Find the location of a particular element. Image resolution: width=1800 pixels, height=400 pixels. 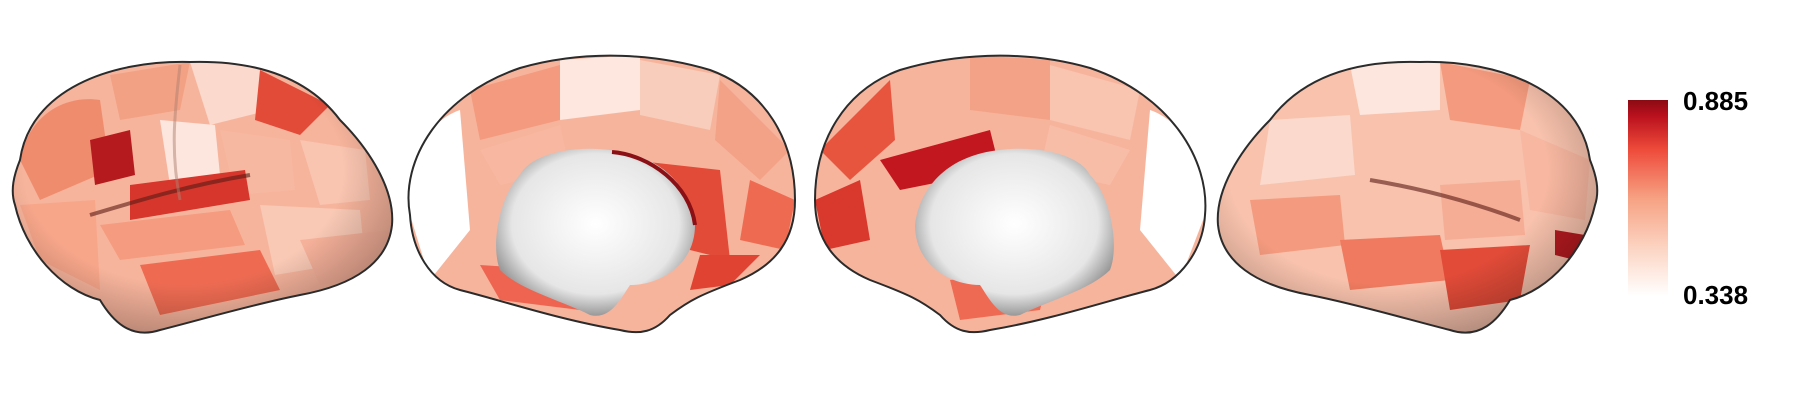

right-lateral-view is located at coordinates (1407, 197).